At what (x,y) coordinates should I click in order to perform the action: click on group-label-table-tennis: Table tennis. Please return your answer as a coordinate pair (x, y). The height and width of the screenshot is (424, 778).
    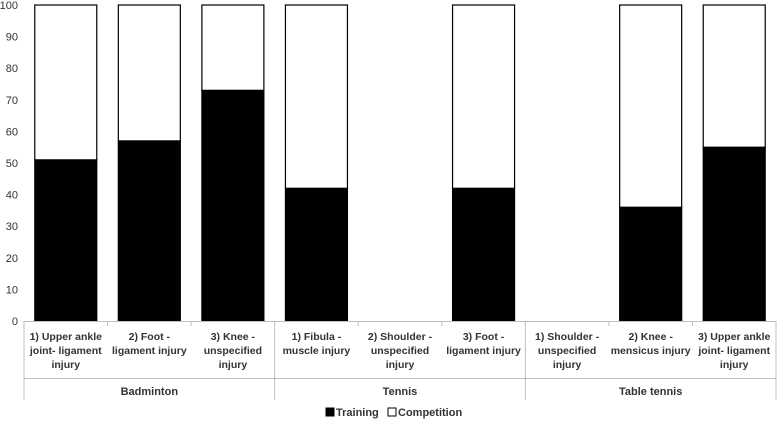
    Looking at the image, I should click on (650, 392).